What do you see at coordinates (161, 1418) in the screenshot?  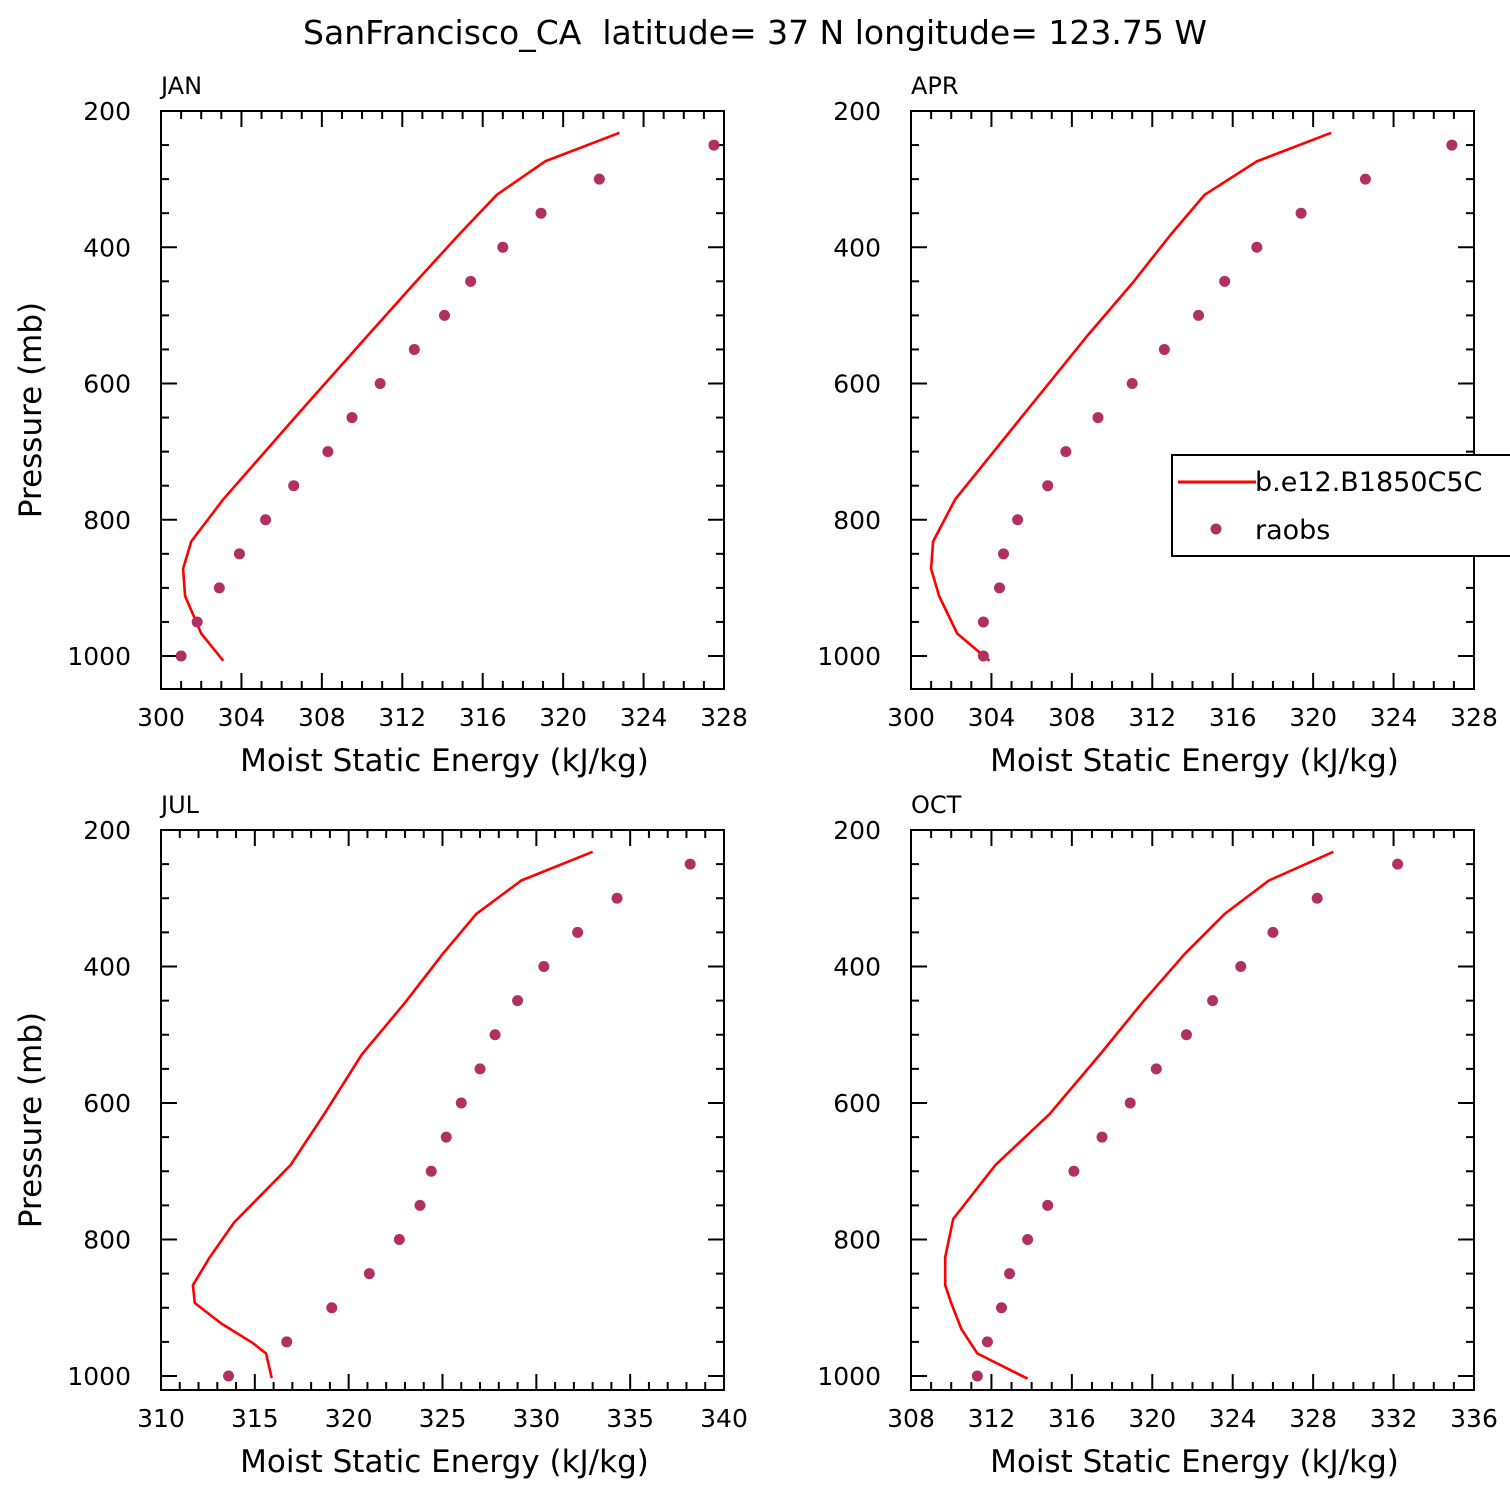 I see `x-tick-label: 310` at bounding box center [161, 1418].